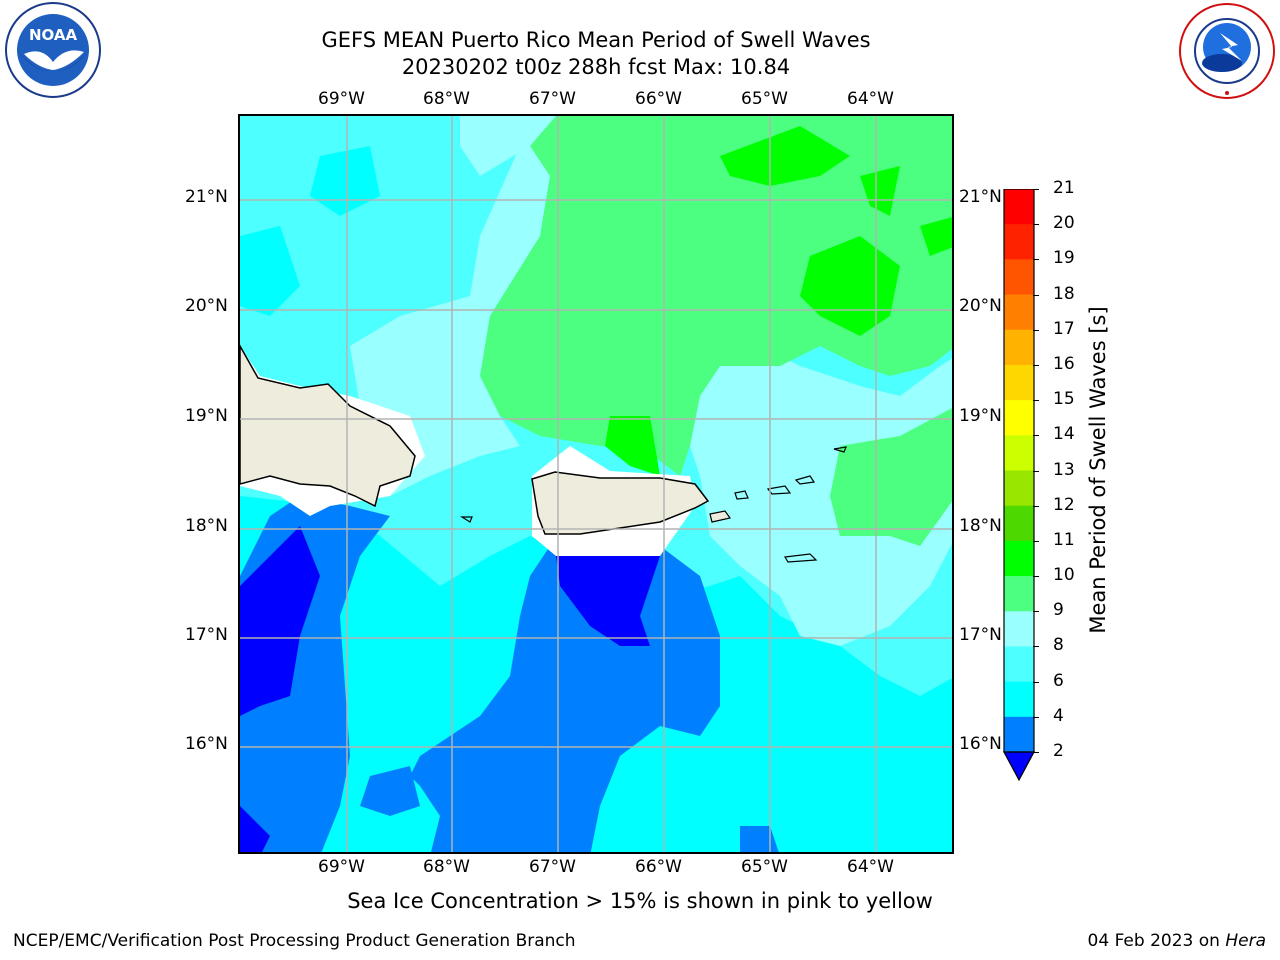  What do you see at coordinates (206, 744) in the screenshot?
I see `left-lat-label: 16°N` at bounding box center [206, 744].